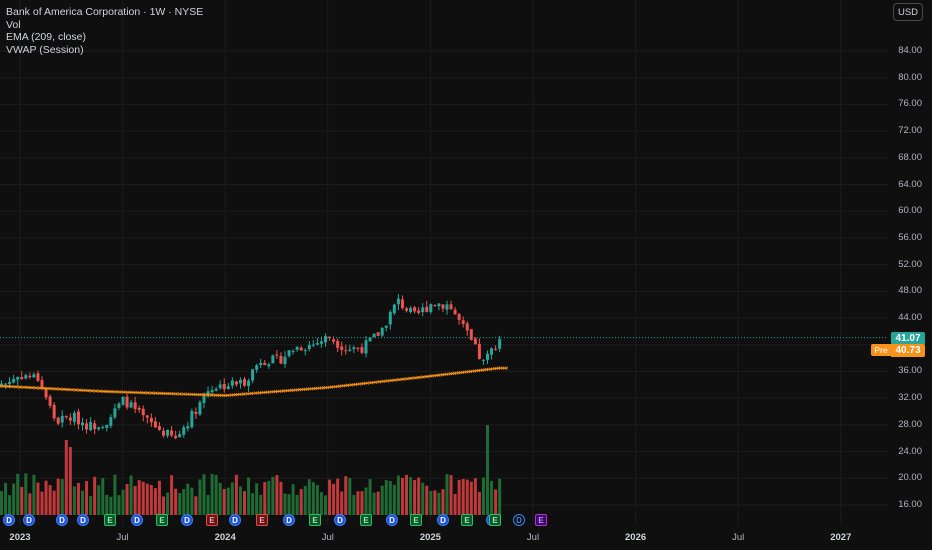  What do you see at coordinates (45, 49) in the screenshot?
I see `vwap-indicator-label: VWAP (Session)` at bounding box center [45, 49].